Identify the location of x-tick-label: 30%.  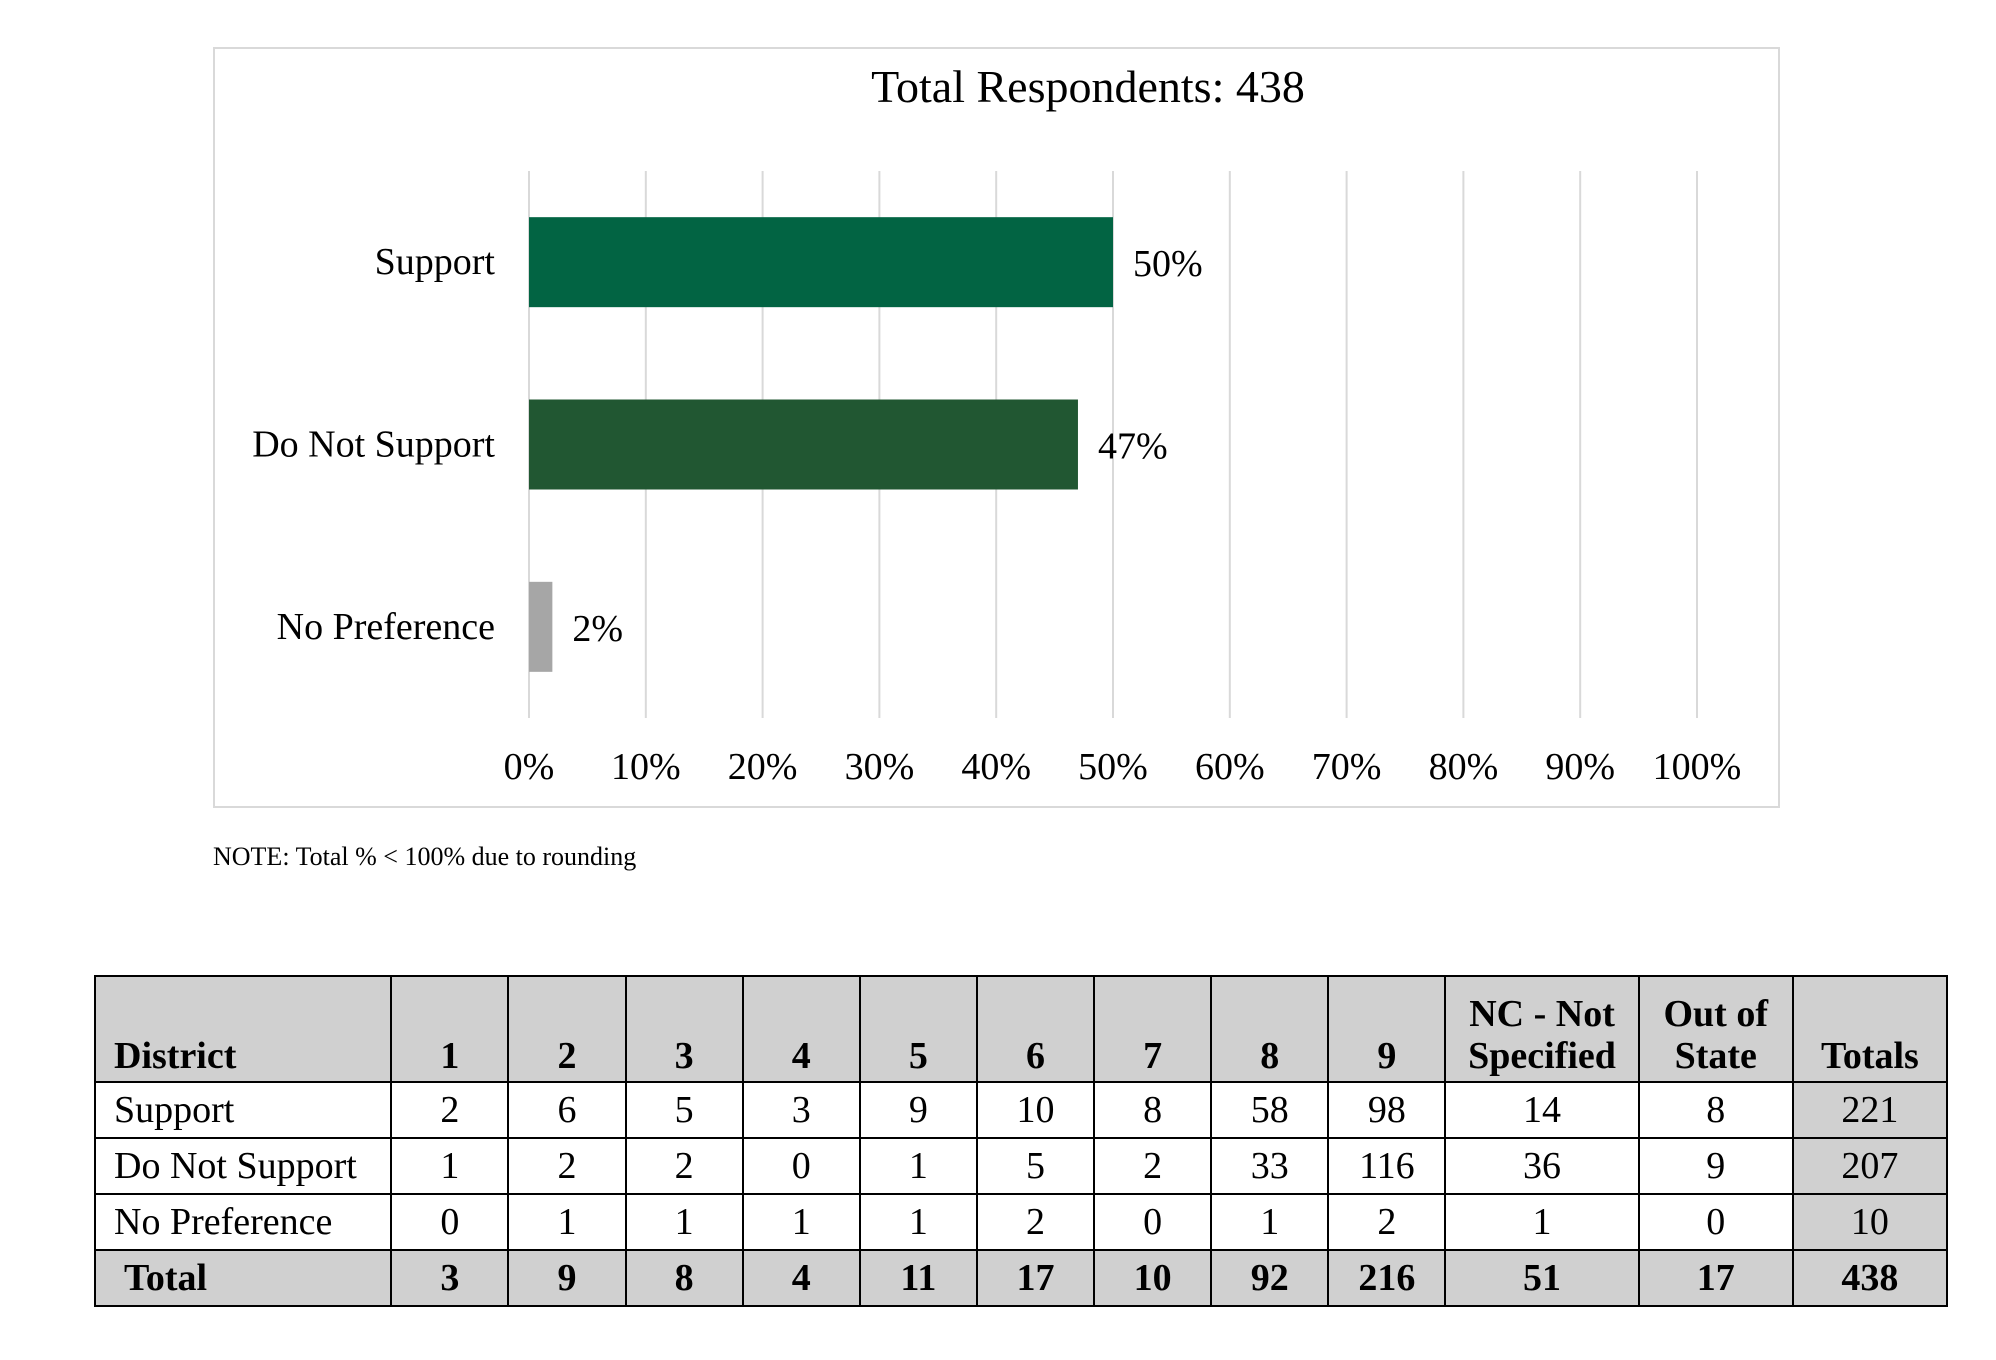
(880, 767).